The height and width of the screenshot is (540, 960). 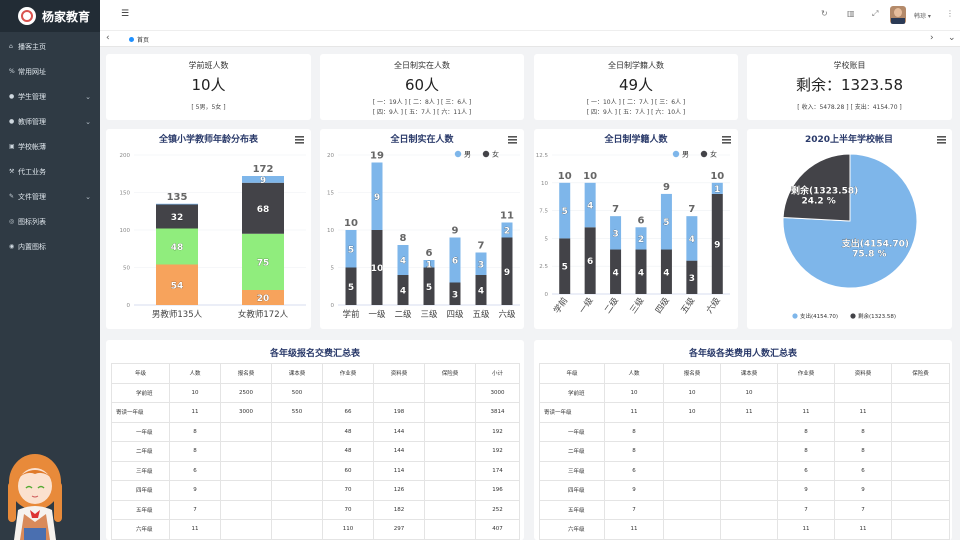 What do you see at coordinates (330, 156) in the screenshot?
I see `y-tick-label: 20` at bounding box center [330, 156].